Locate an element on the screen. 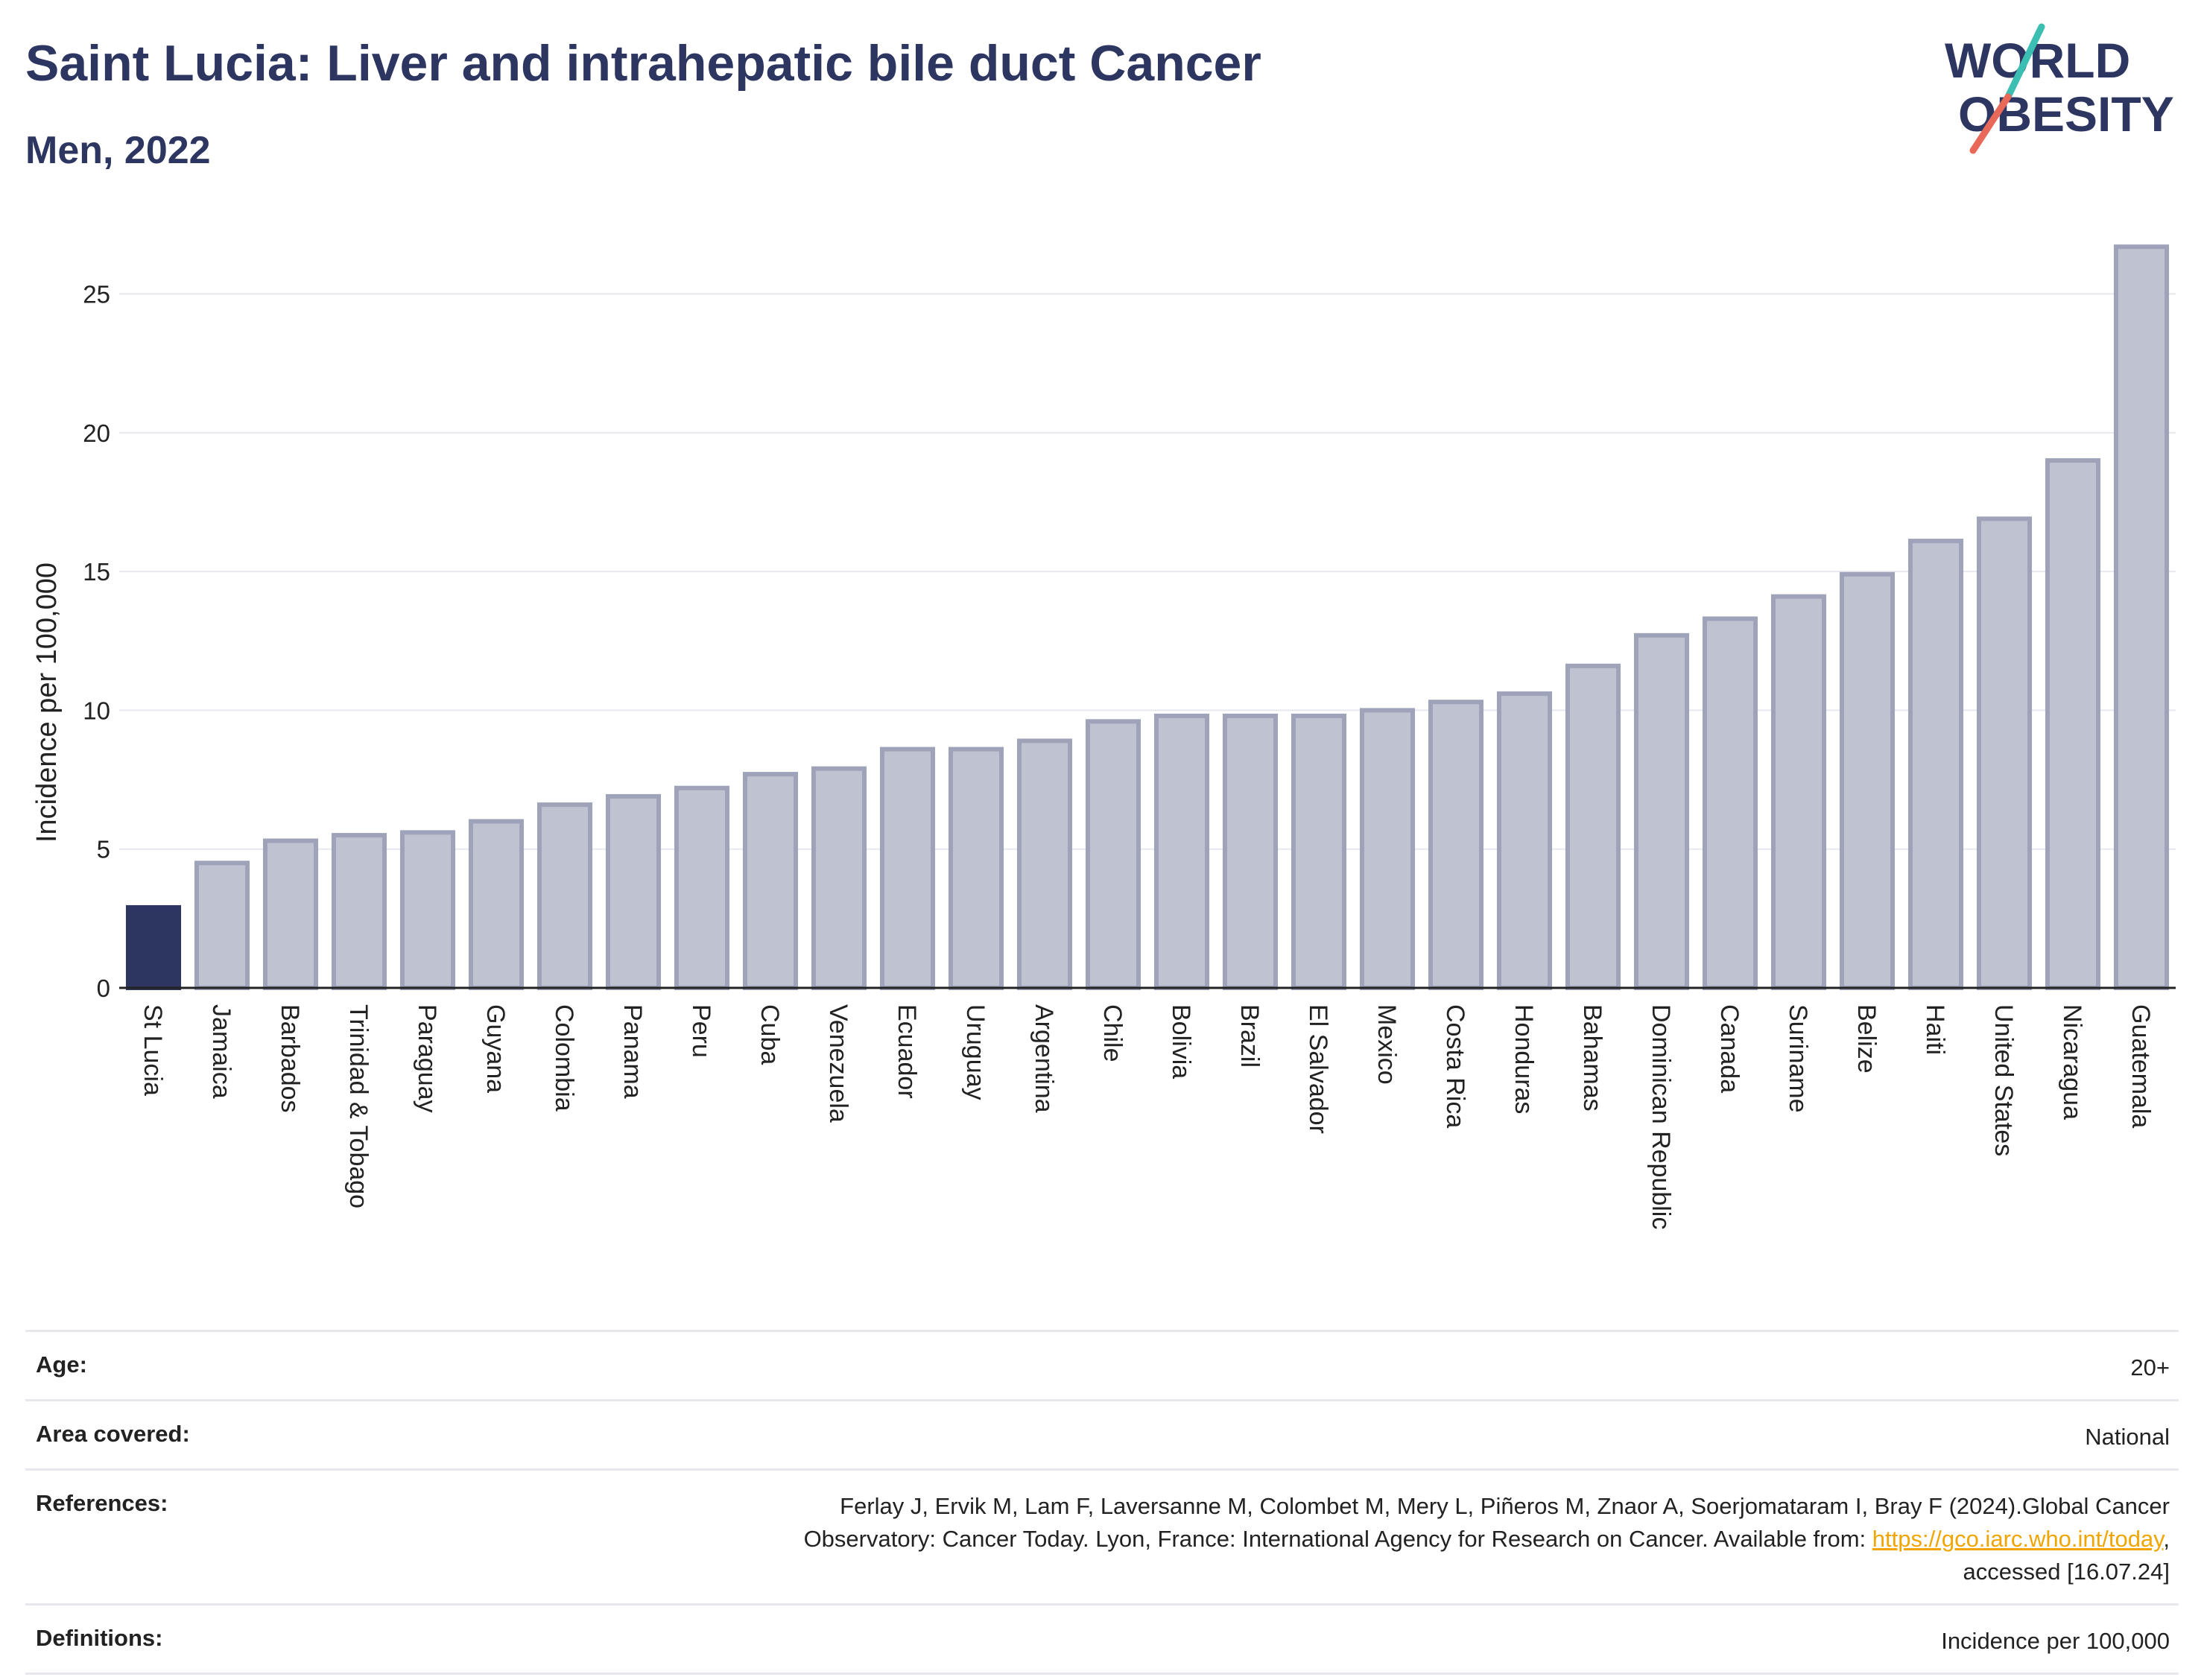  y-tick-label: 5 is located at coordinates (103, 849).